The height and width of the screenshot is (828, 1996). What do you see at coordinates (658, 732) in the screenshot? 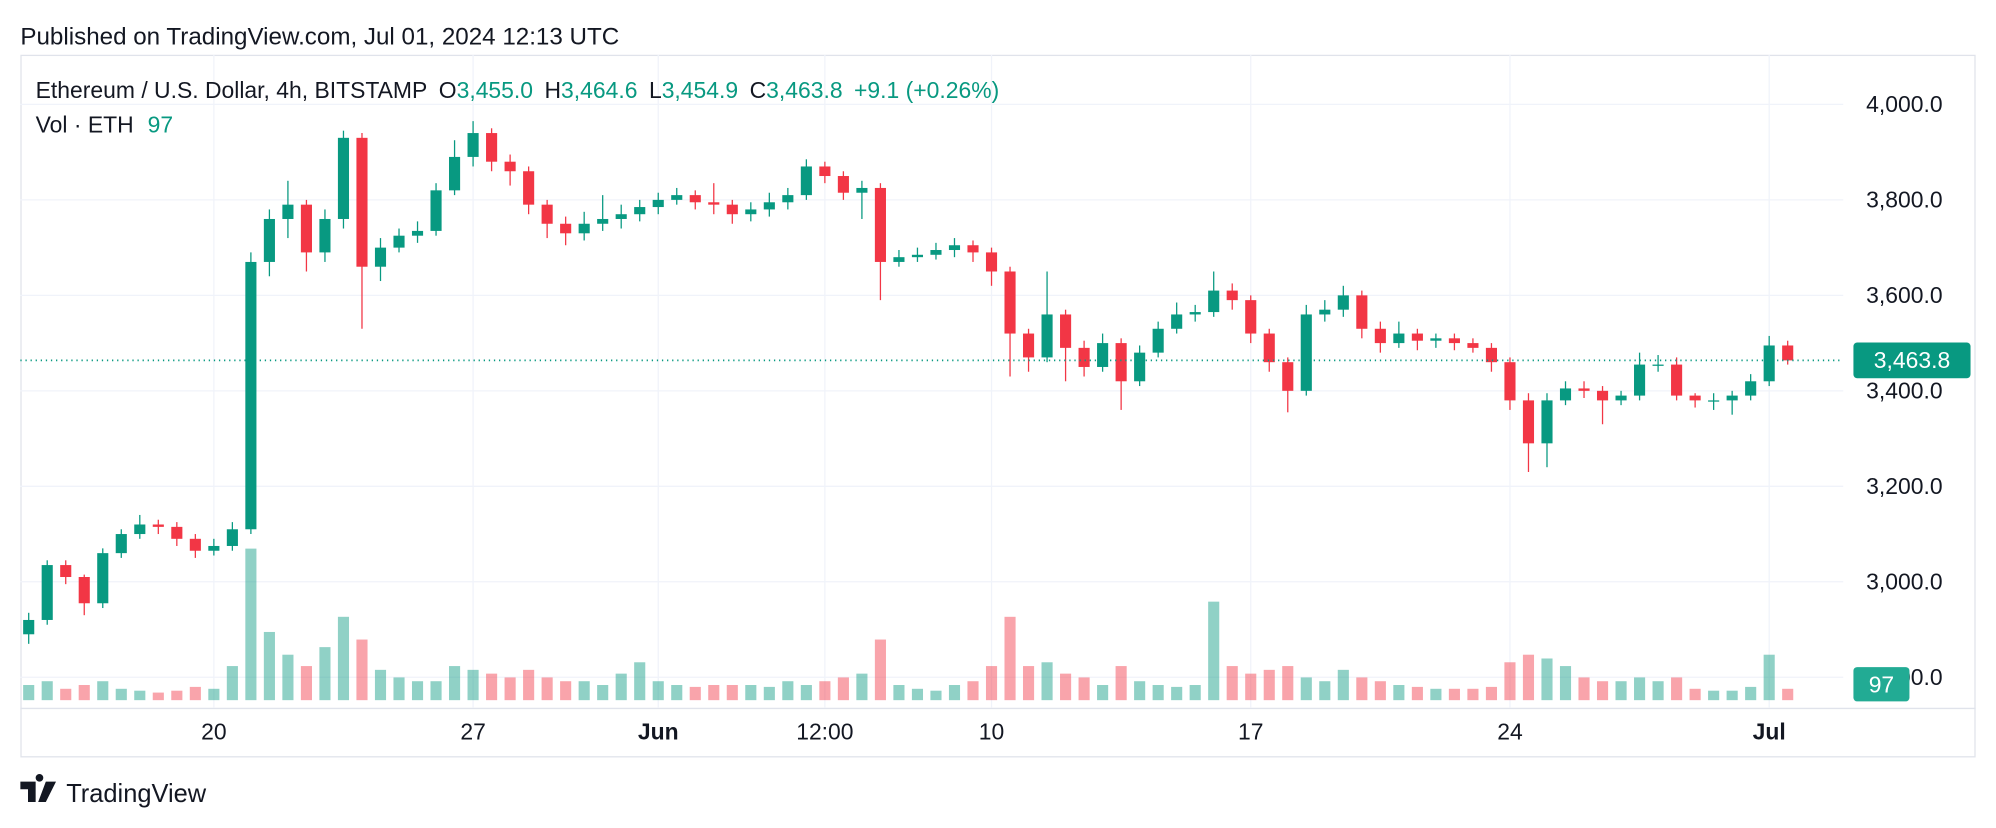
I see `x-tick-label: Jun` at bounding box center [658, 732].